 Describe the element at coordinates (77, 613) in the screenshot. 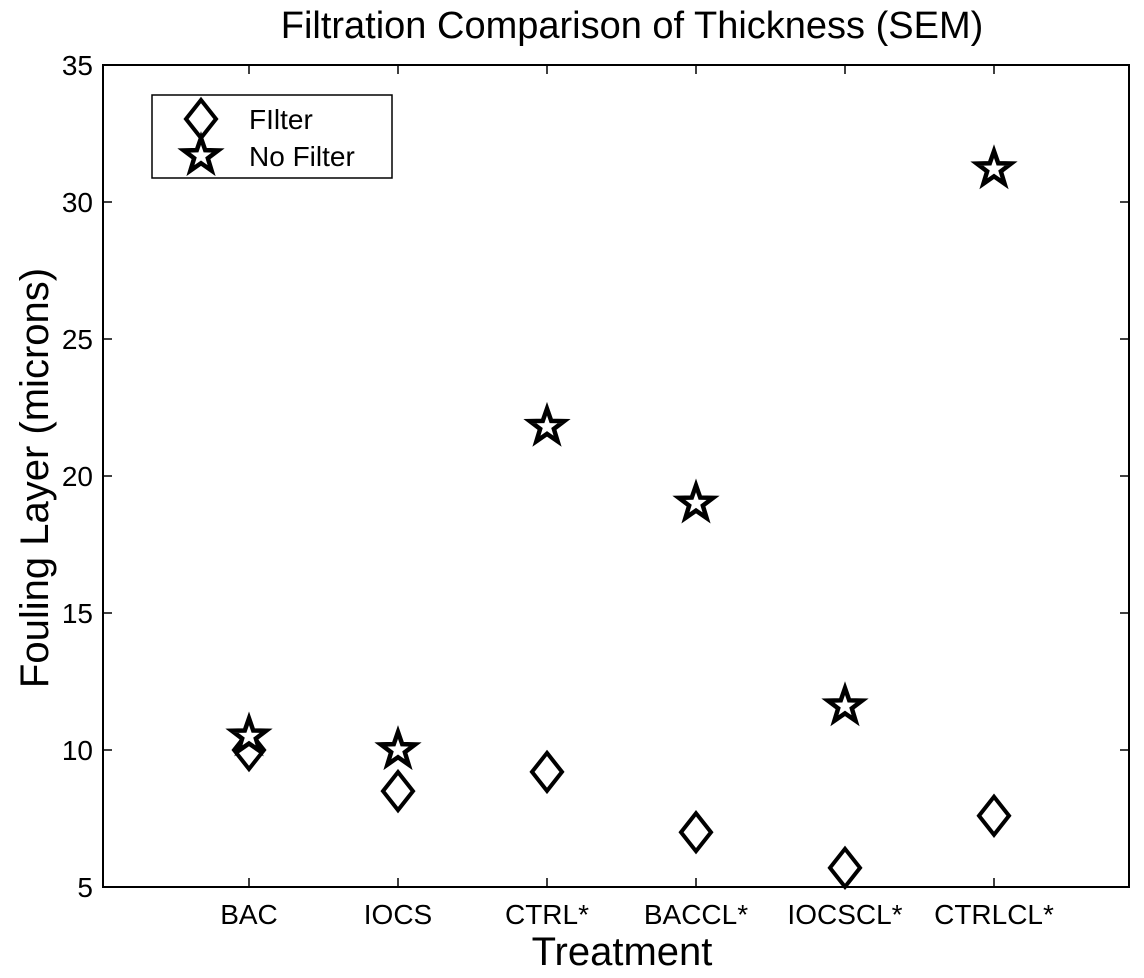

I see `y-tick-label: 15` at that location.